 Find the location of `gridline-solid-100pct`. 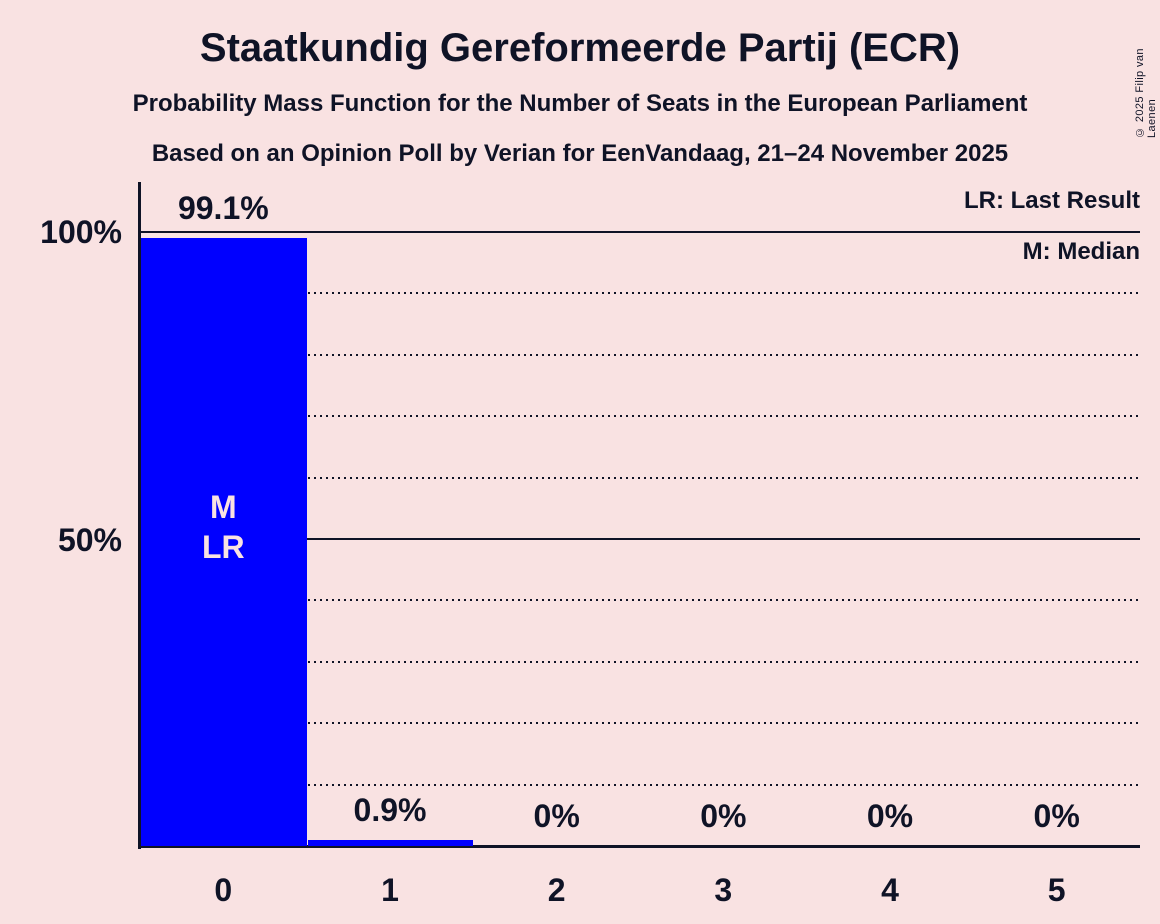

gridline-solid-100pct is located at coordinates (640, 232).